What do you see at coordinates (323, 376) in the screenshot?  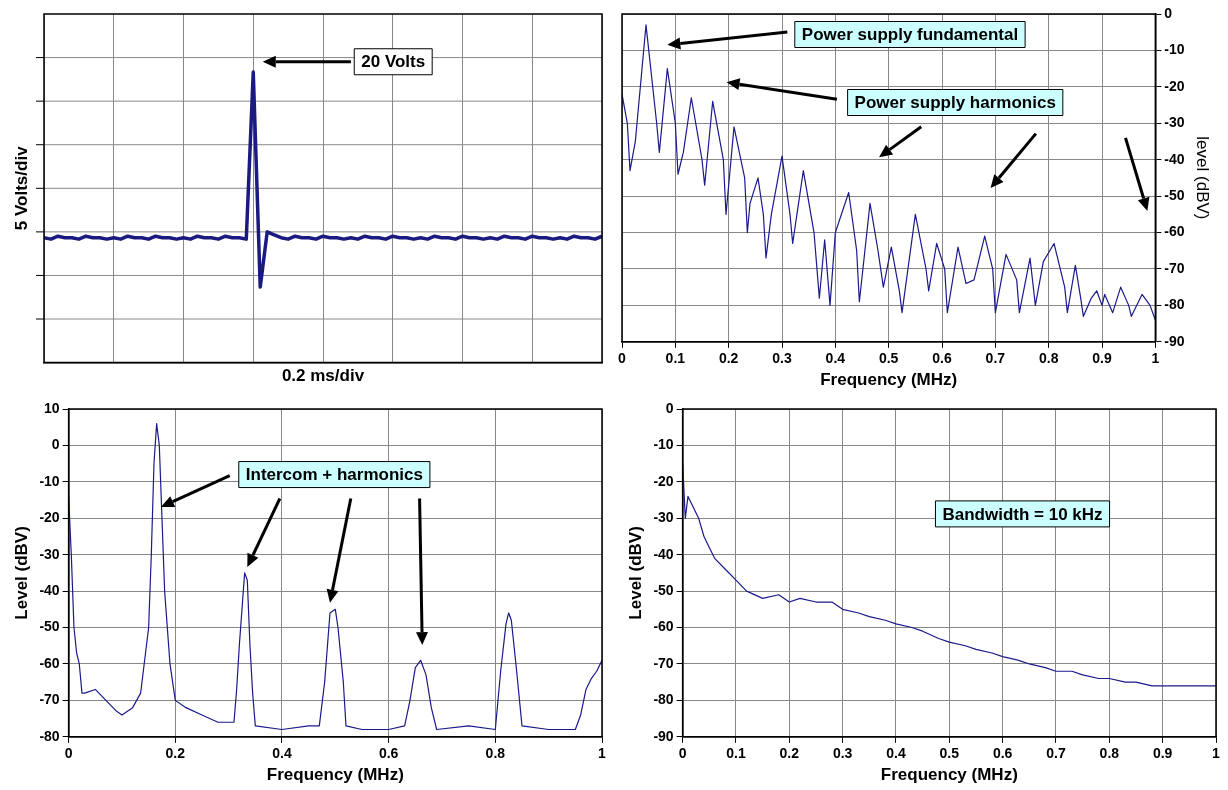 I see `x-axis-title: 0.2 ms/div` at bounding box center [323, 376].